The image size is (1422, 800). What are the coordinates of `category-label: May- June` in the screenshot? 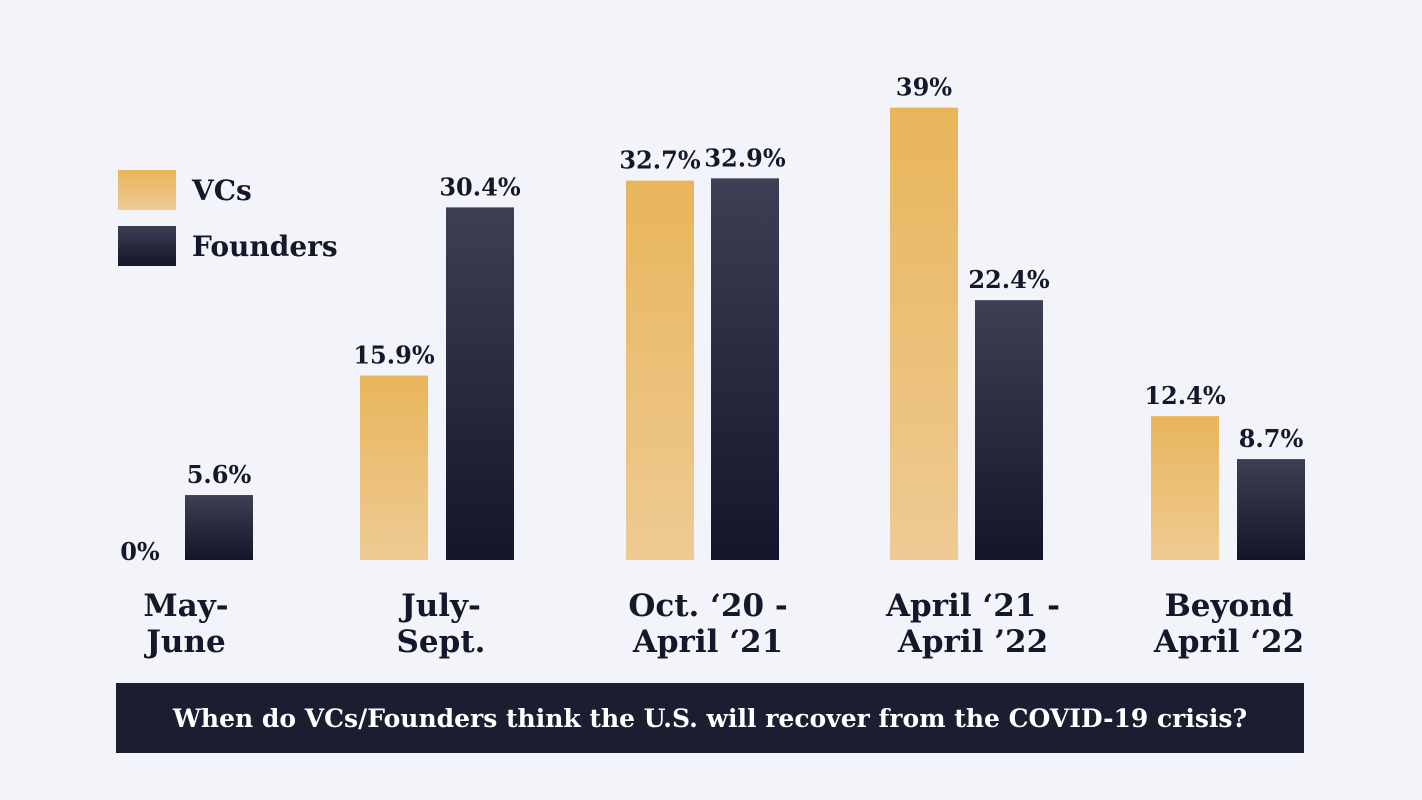 It's located at (186, 624).